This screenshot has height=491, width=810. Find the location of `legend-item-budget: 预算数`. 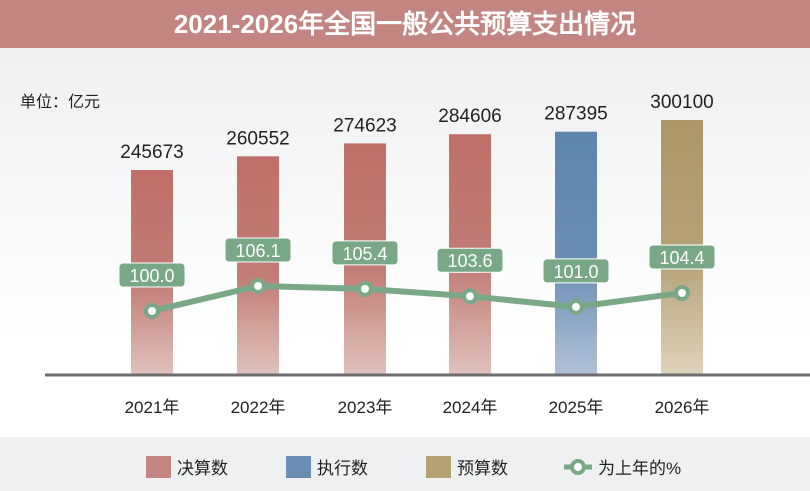

legend-item-budget: 预算数 is located at coordinates (467, 466).